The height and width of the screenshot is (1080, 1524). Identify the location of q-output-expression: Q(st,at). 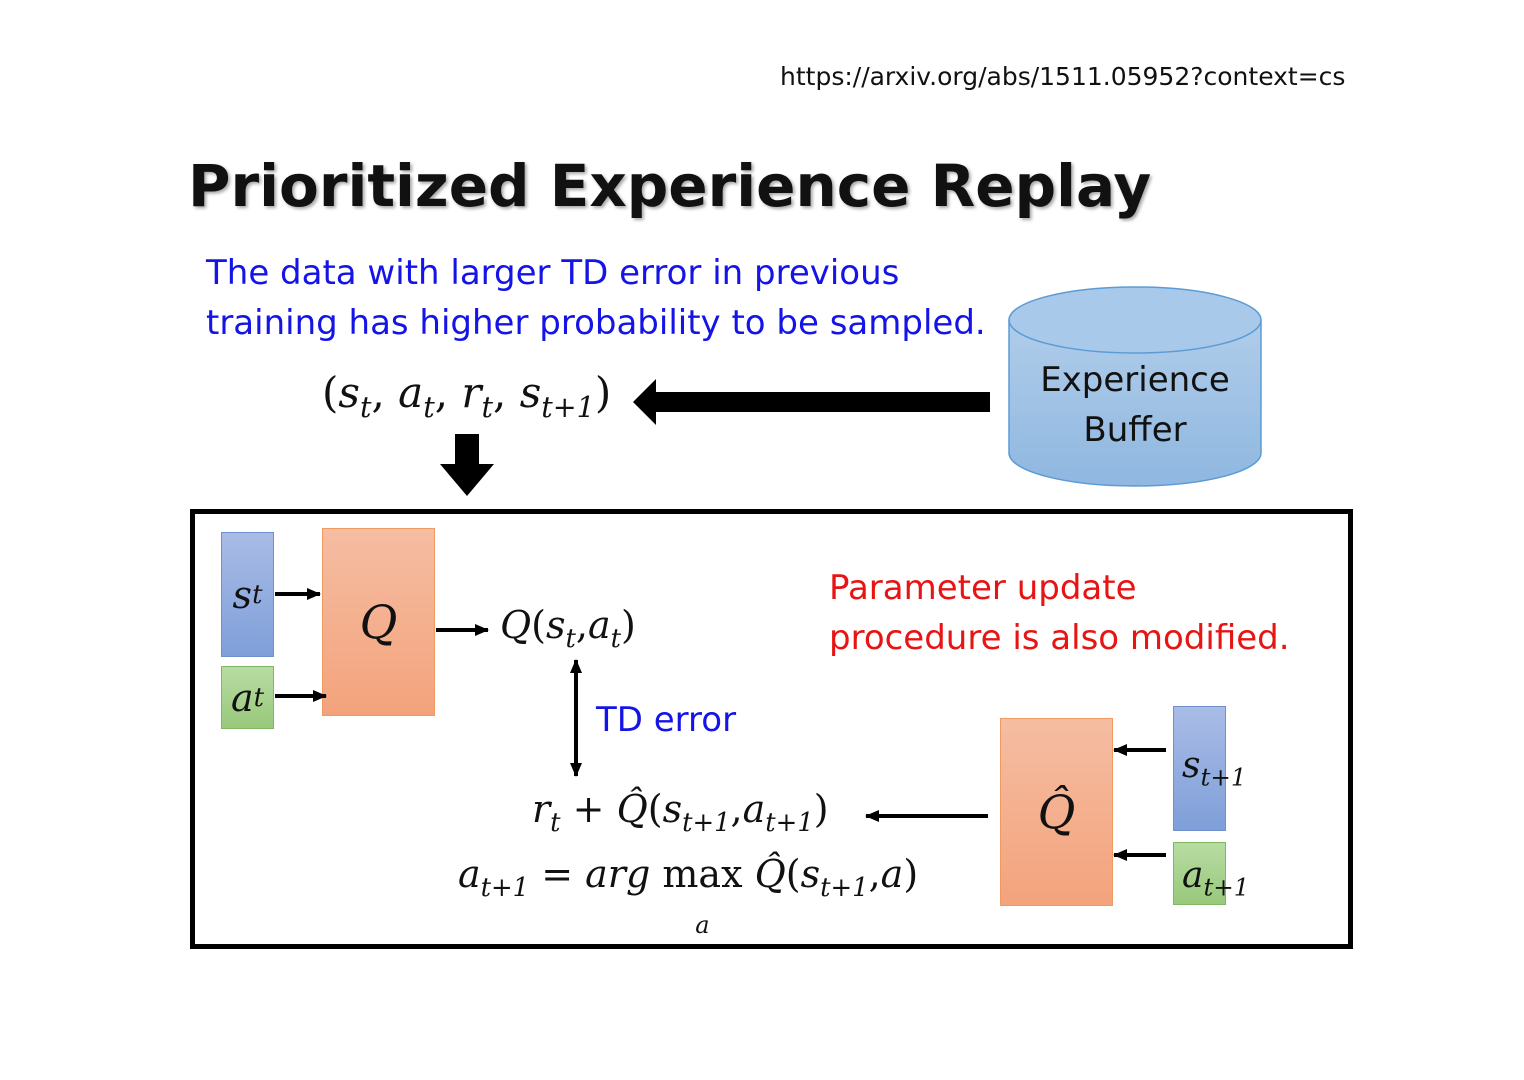
(568, 629).